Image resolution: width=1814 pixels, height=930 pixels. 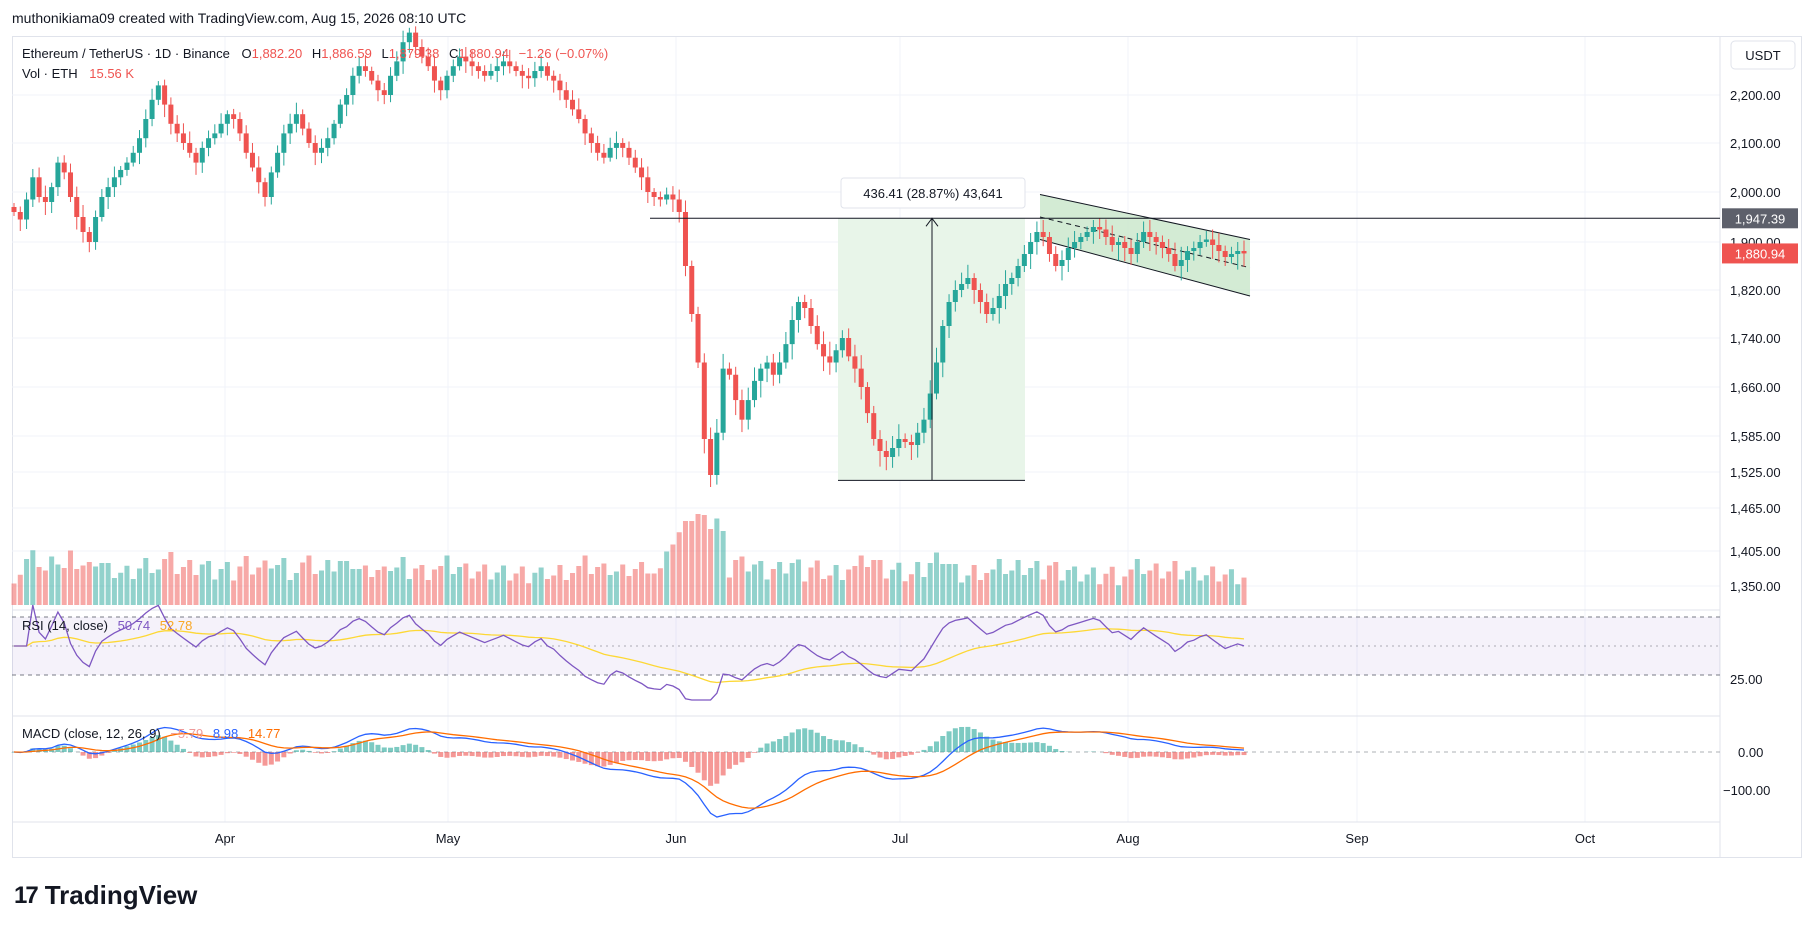 What do you see at coordinates (676, 838) in the screenshot?
I see `time-tick: Jun` at bounding box center [676, 838].